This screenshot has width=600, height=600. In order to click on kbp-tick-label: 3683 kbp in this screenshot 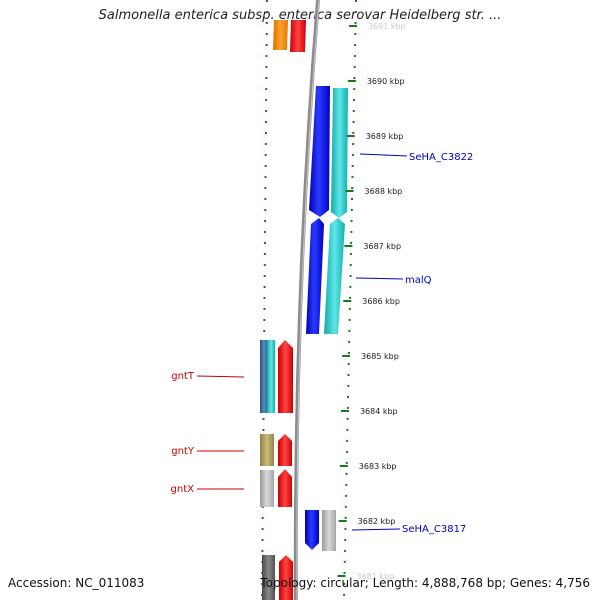, I will do `click(378, 466)`.